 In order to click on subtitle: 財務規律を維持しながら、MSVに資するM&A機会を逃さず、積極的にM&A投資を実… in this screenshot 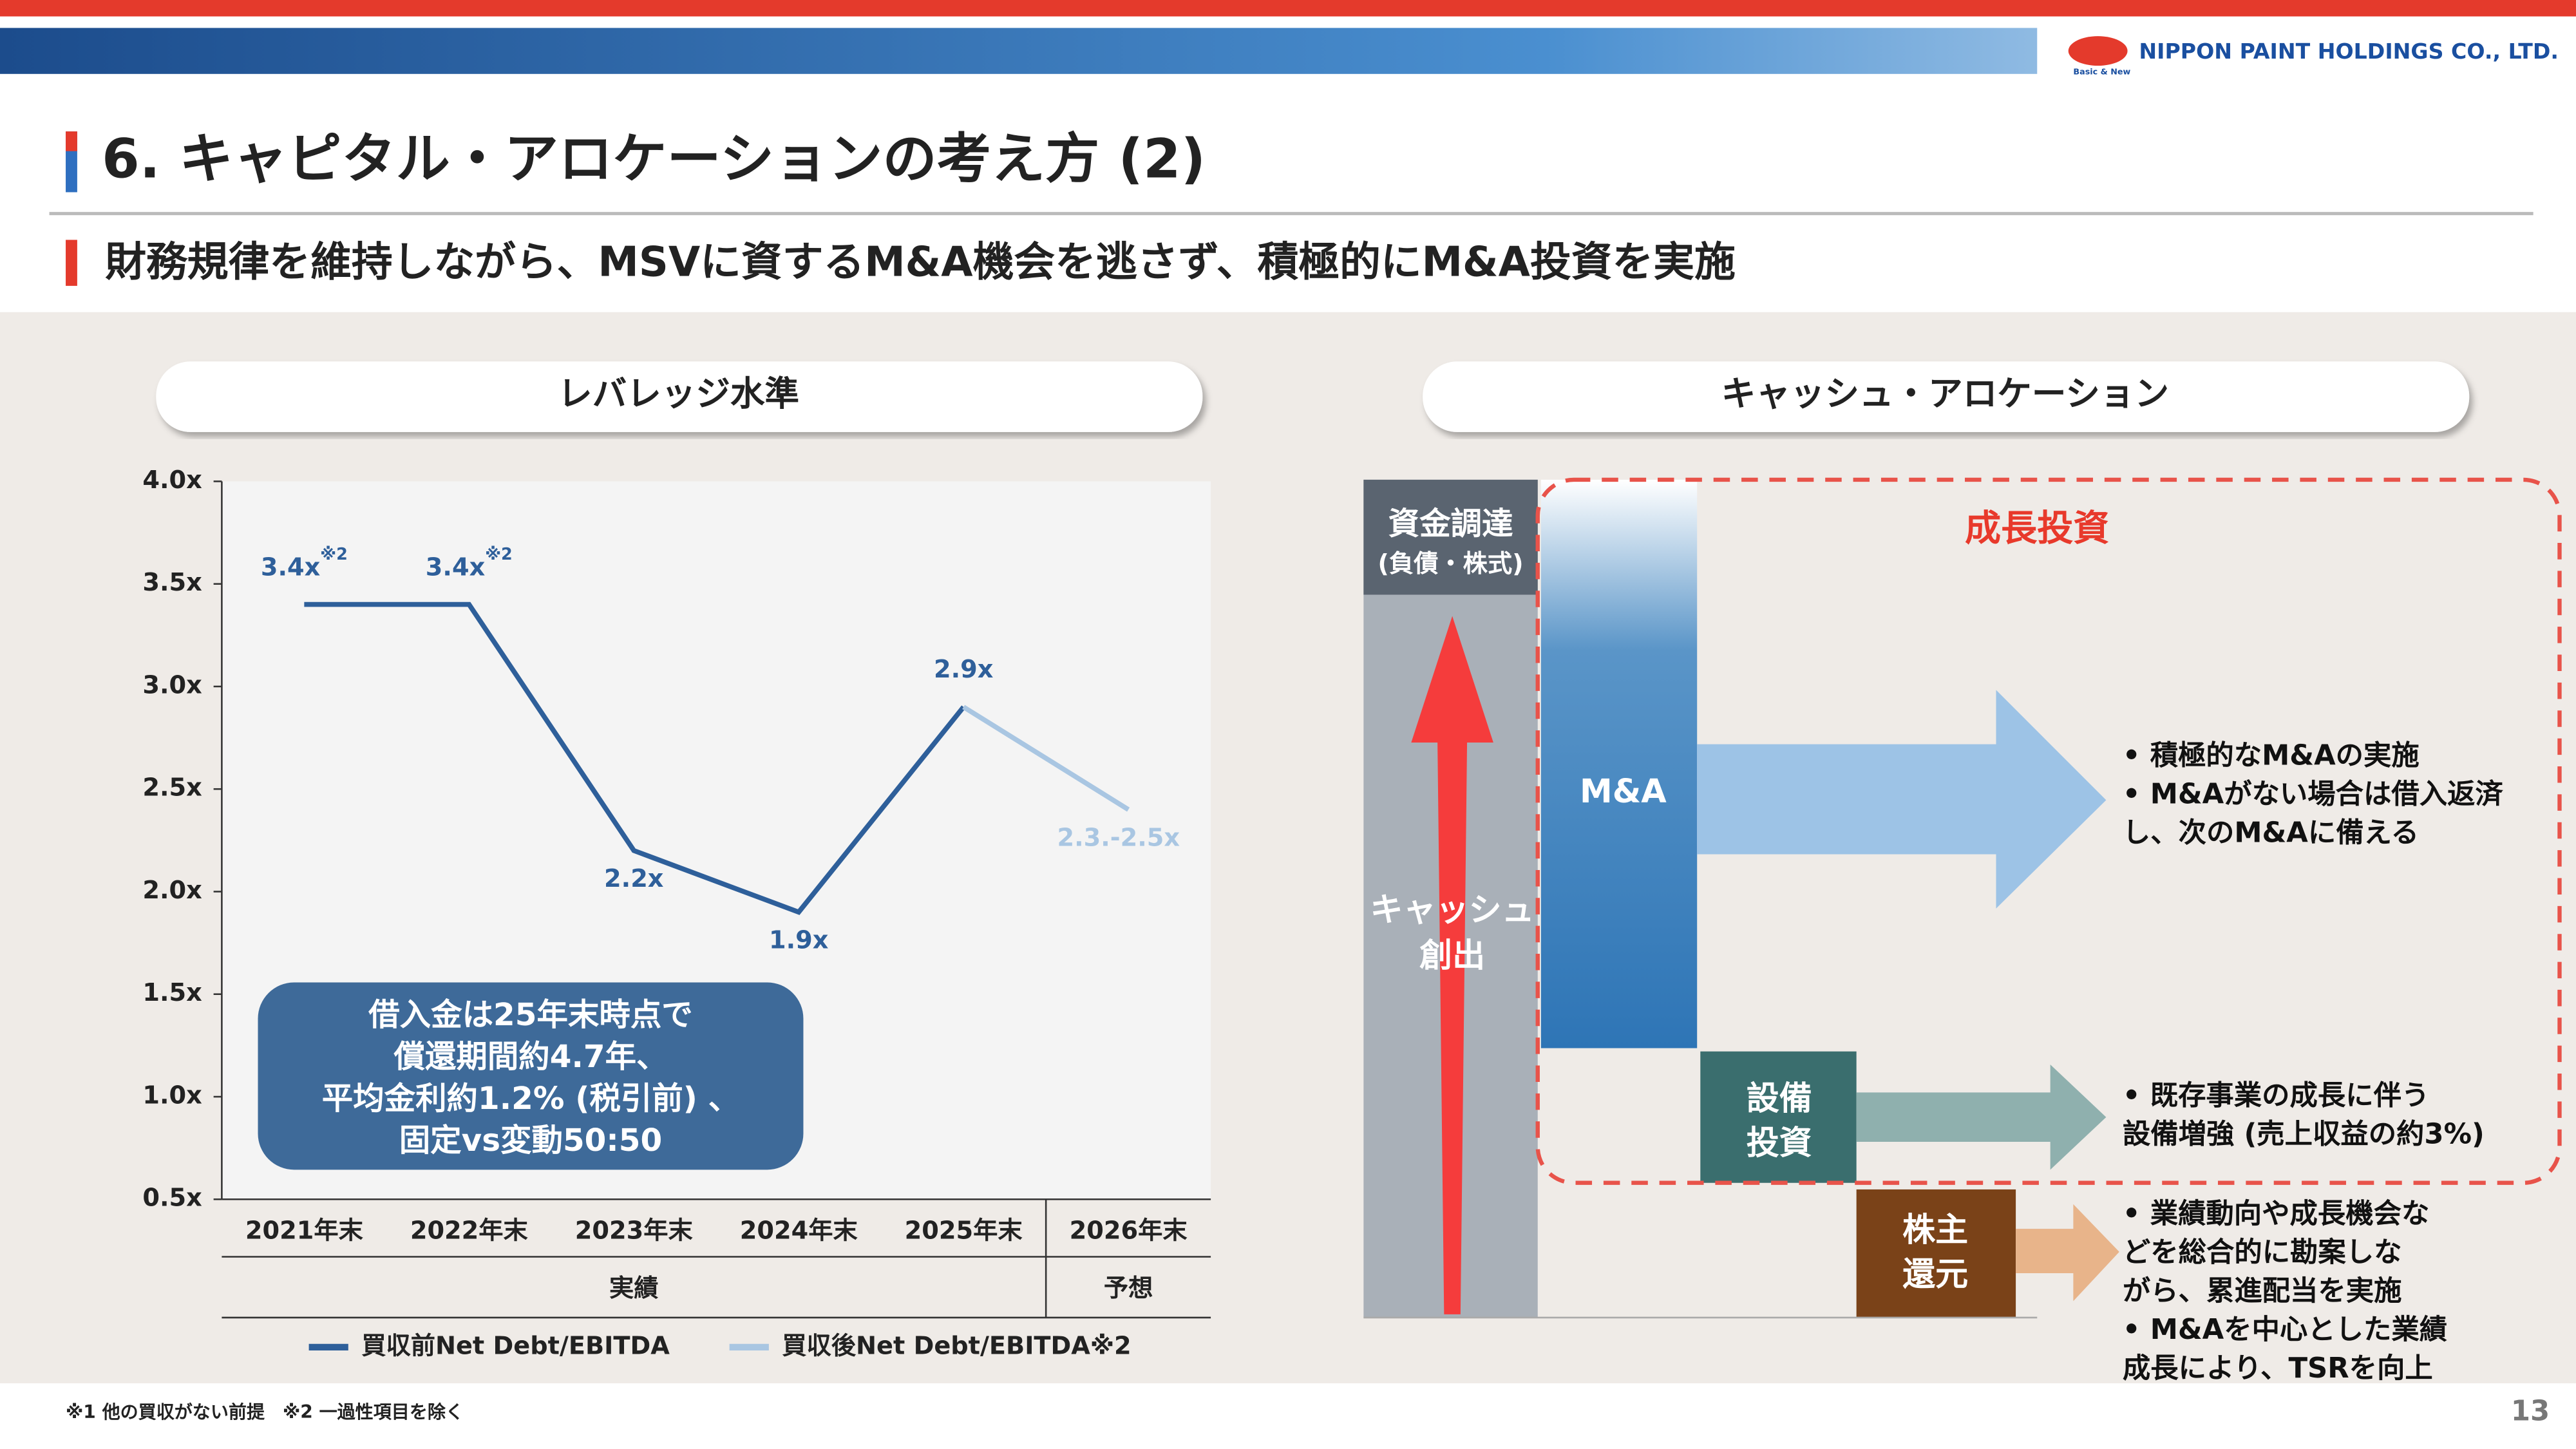, I will do `click(920, 262)`.